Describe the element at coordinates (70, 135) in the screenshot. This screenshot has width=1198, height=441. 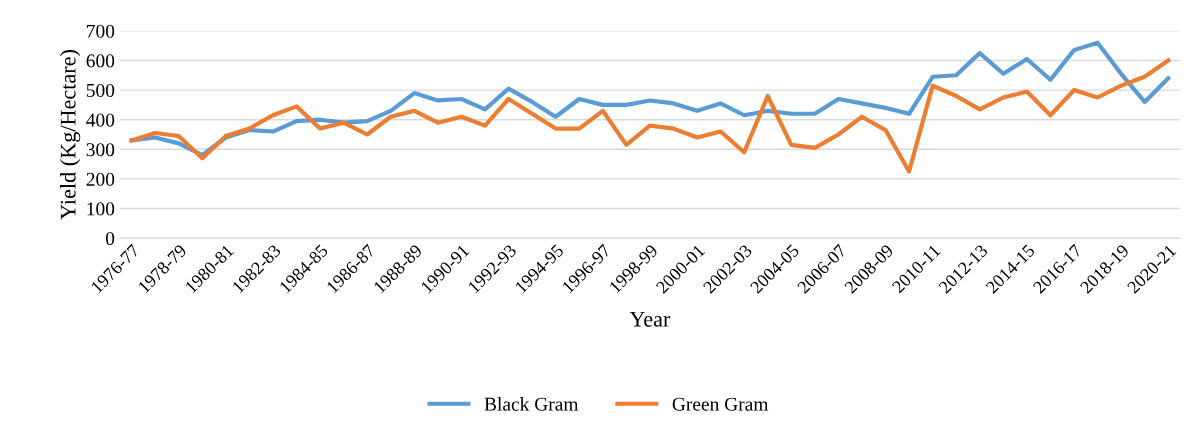
I see `y-axis-title: Yield (Kg/Hectare)` at that location.